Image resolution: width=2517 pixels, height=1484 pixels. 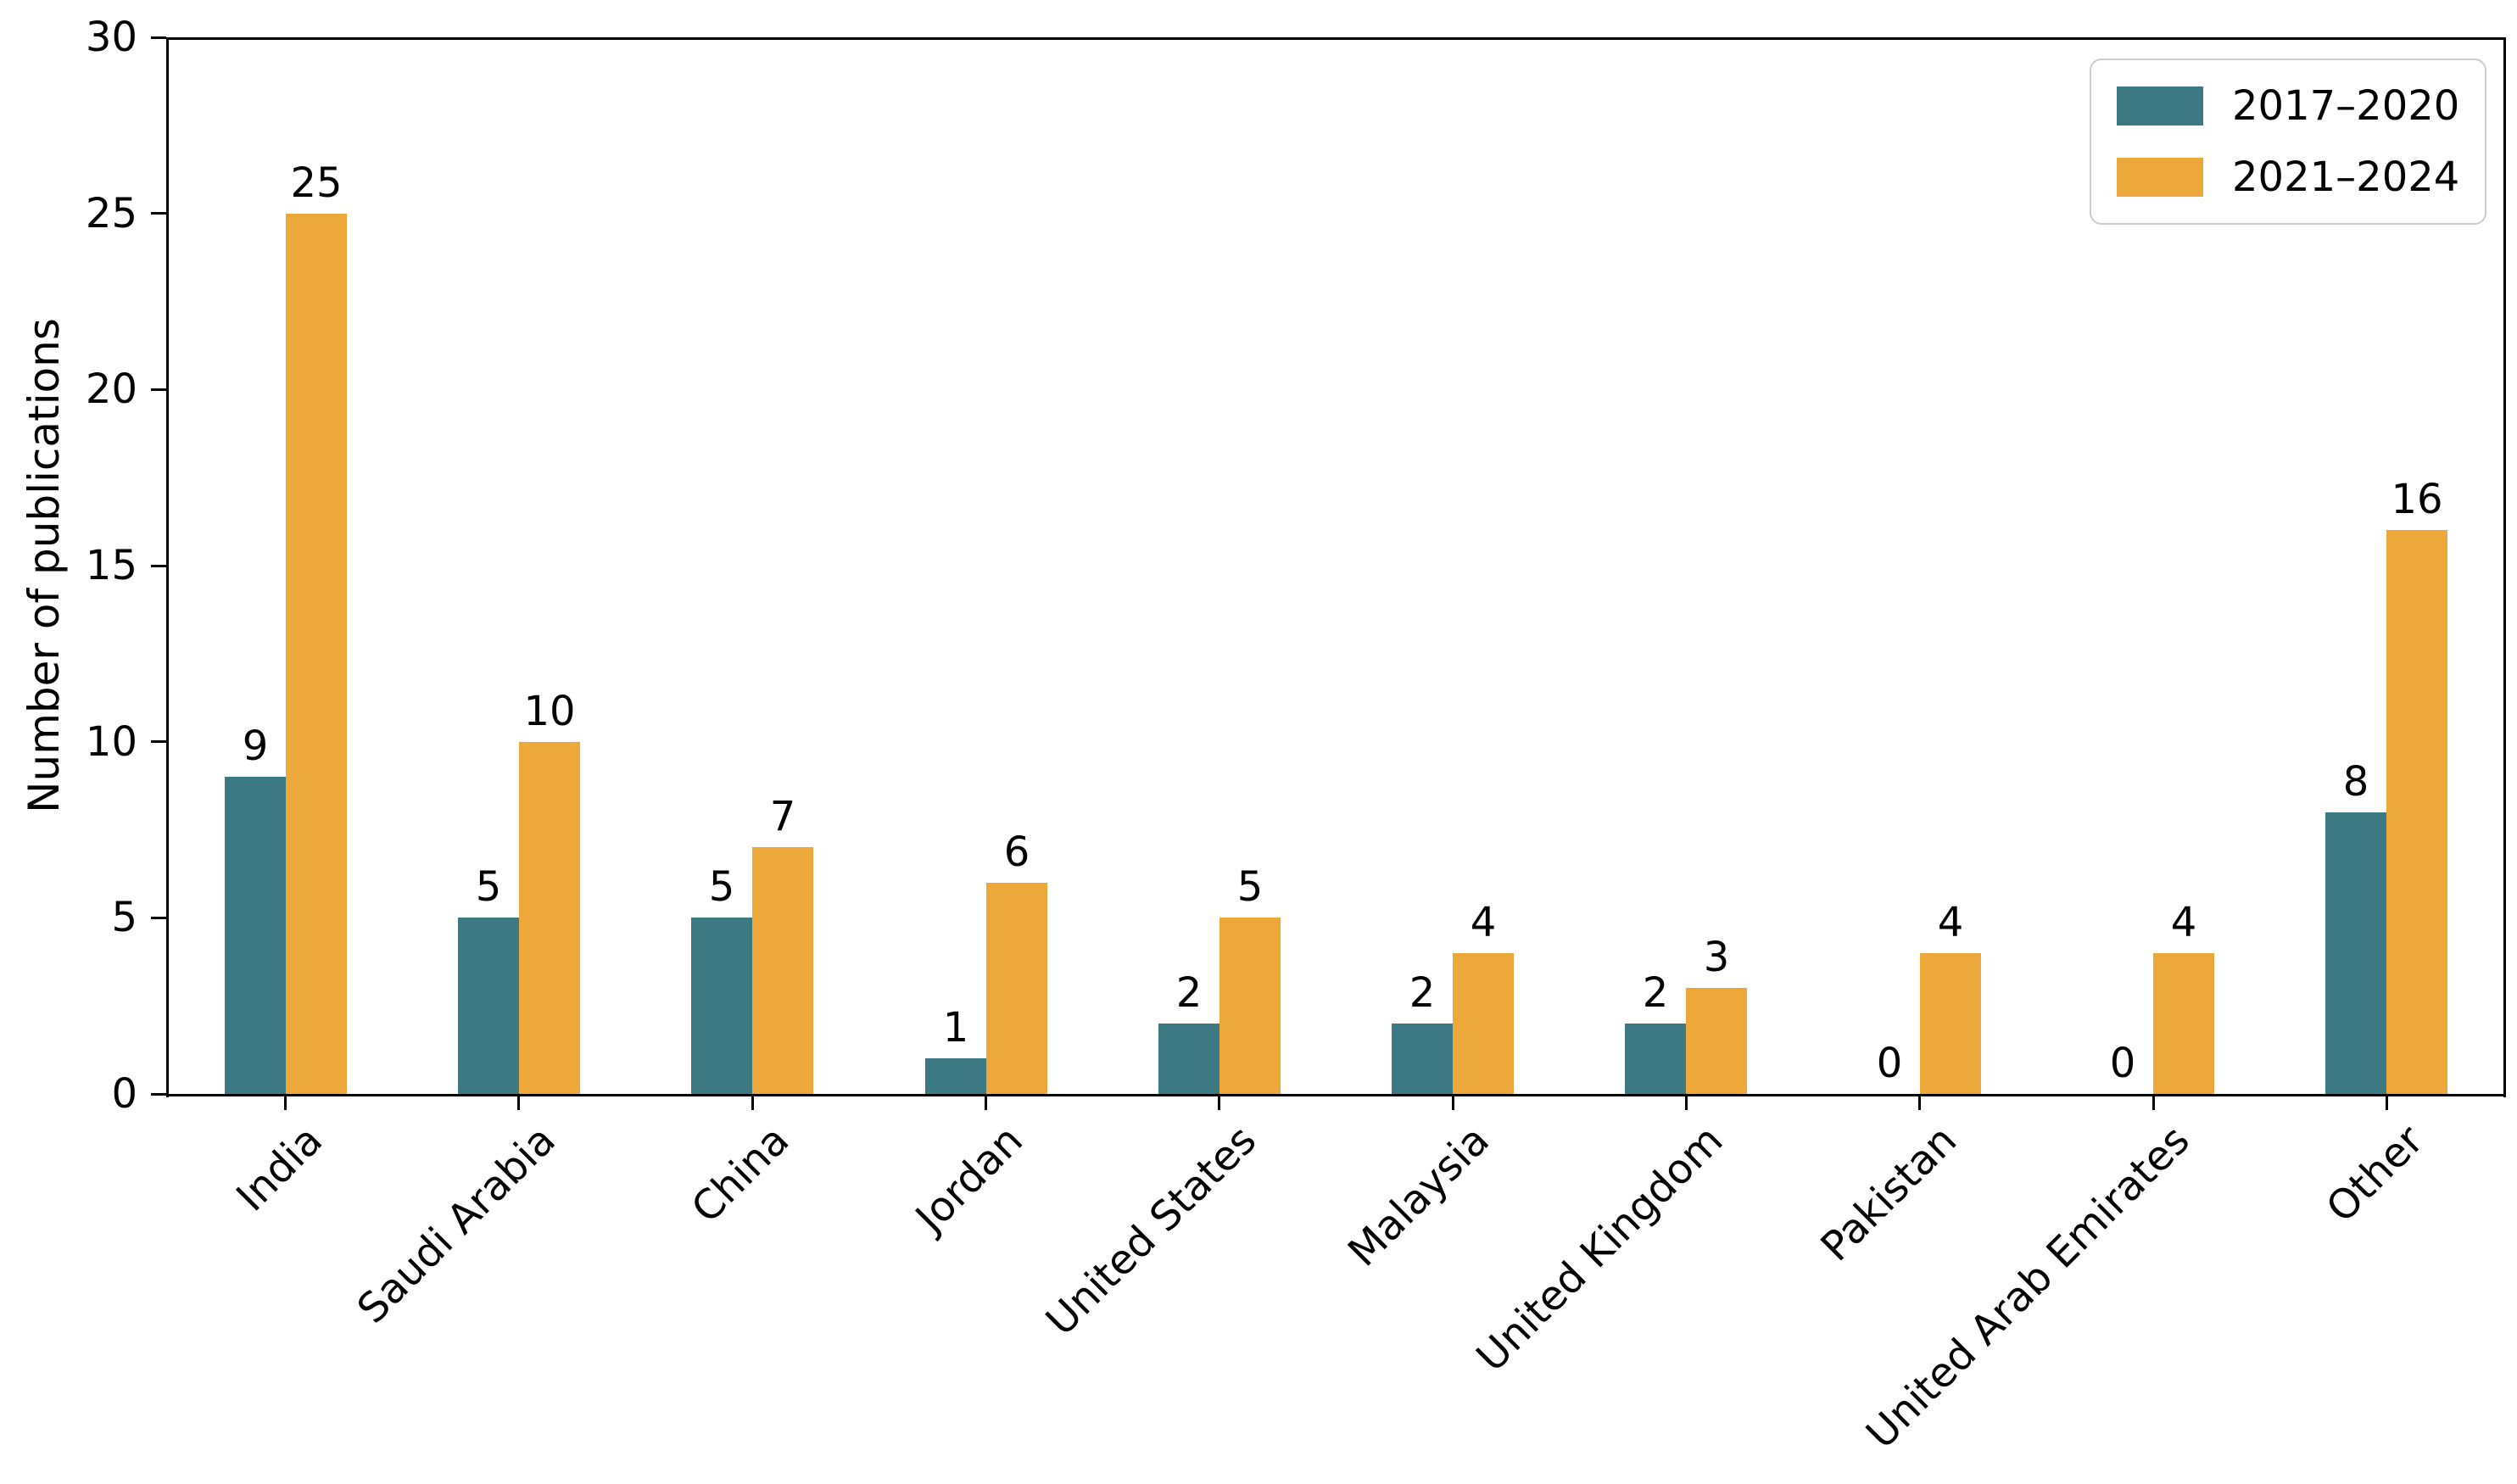 I want to click on bar-other-2021-2024, so click(x=2416, y=812).